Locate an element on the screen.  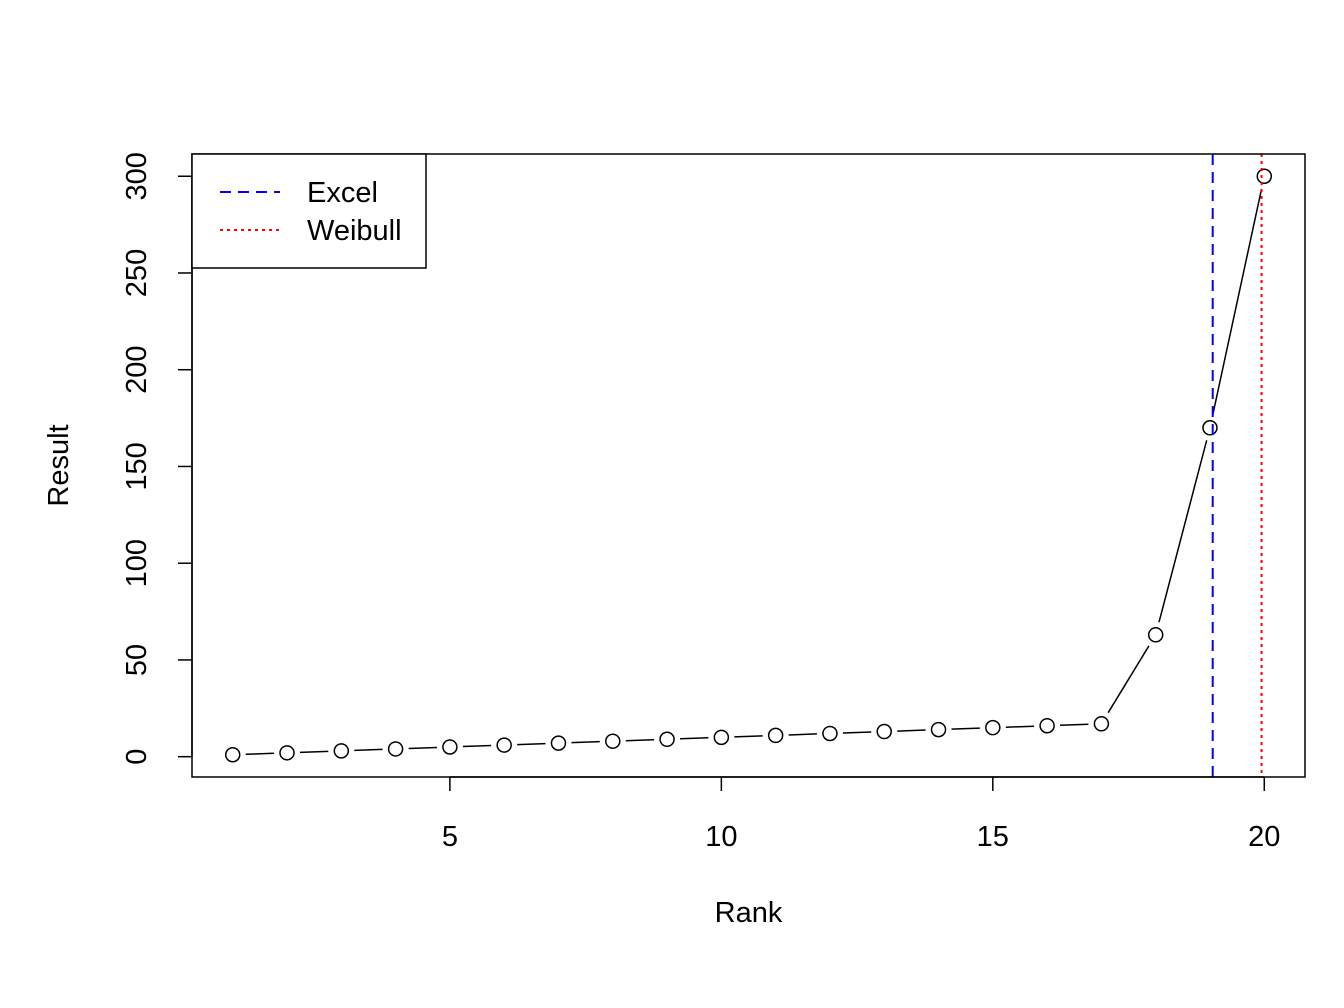
y-axis-title: Result is located at coordinates (59, 465).